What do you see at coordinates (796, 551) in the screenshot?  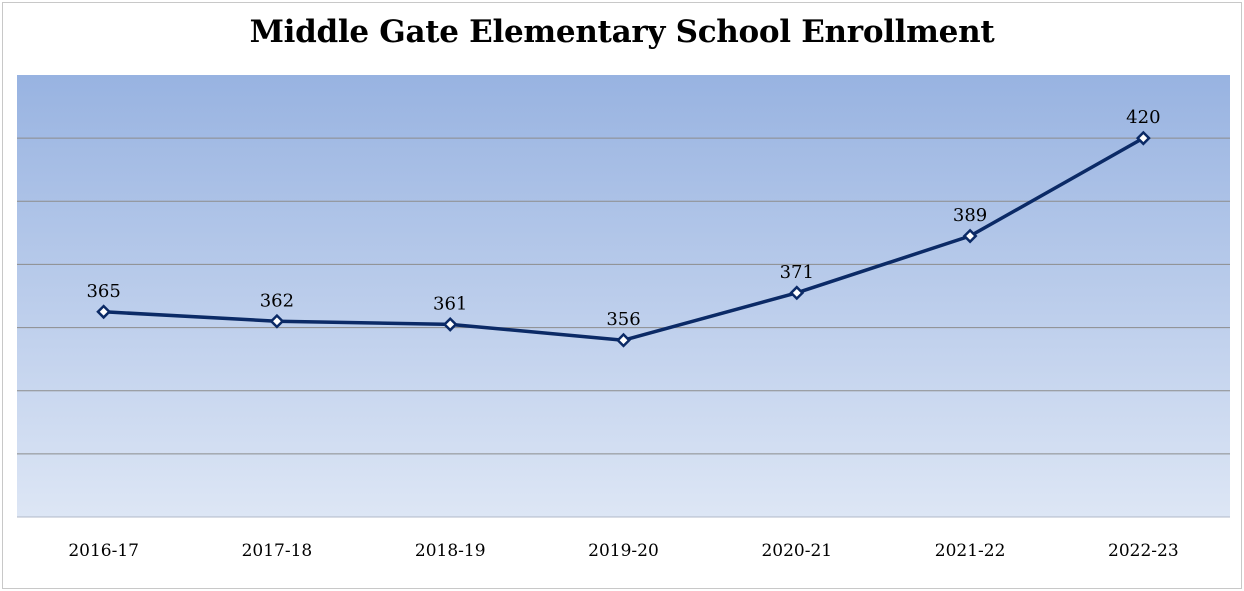 I see `x-tick-label: 2020-21` at bounding box center [796, 551].